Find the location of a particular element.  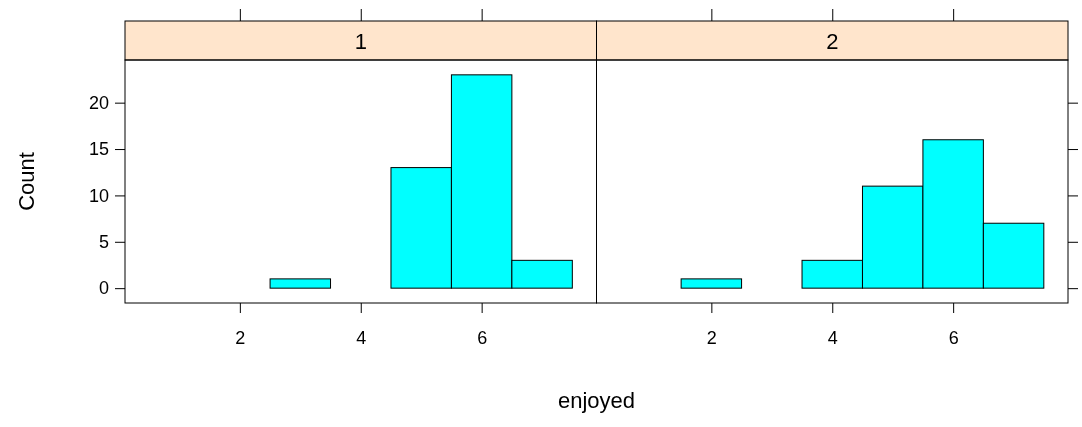

y-tick-label: 20 is located at coordinates (98, 102).